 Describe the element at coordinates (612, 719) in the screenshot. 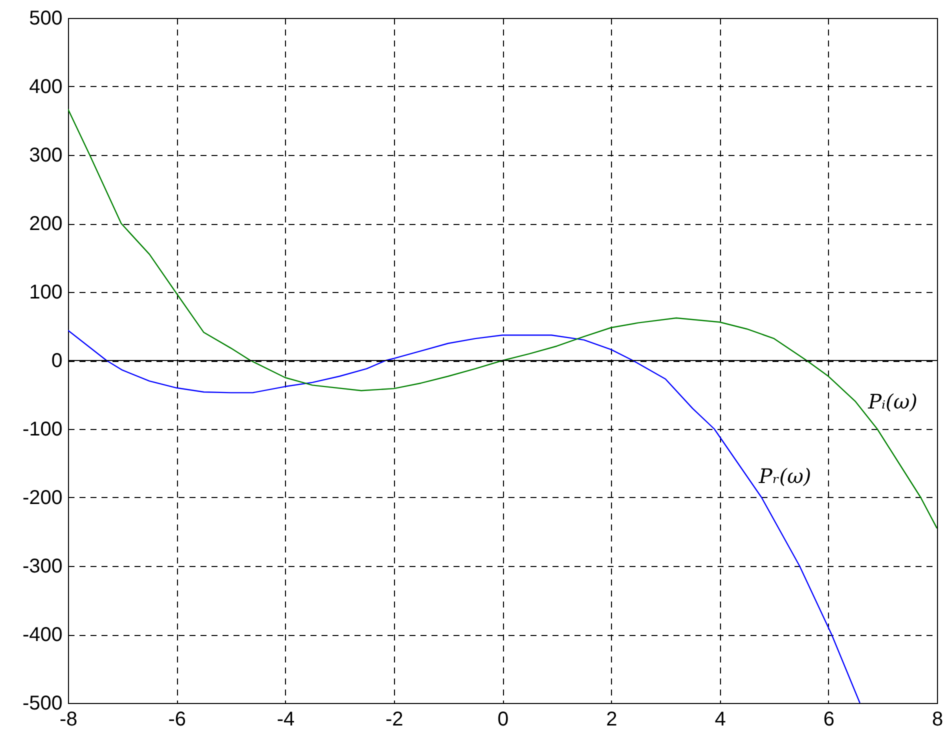

I see `x-tick-label: 2` at that location.